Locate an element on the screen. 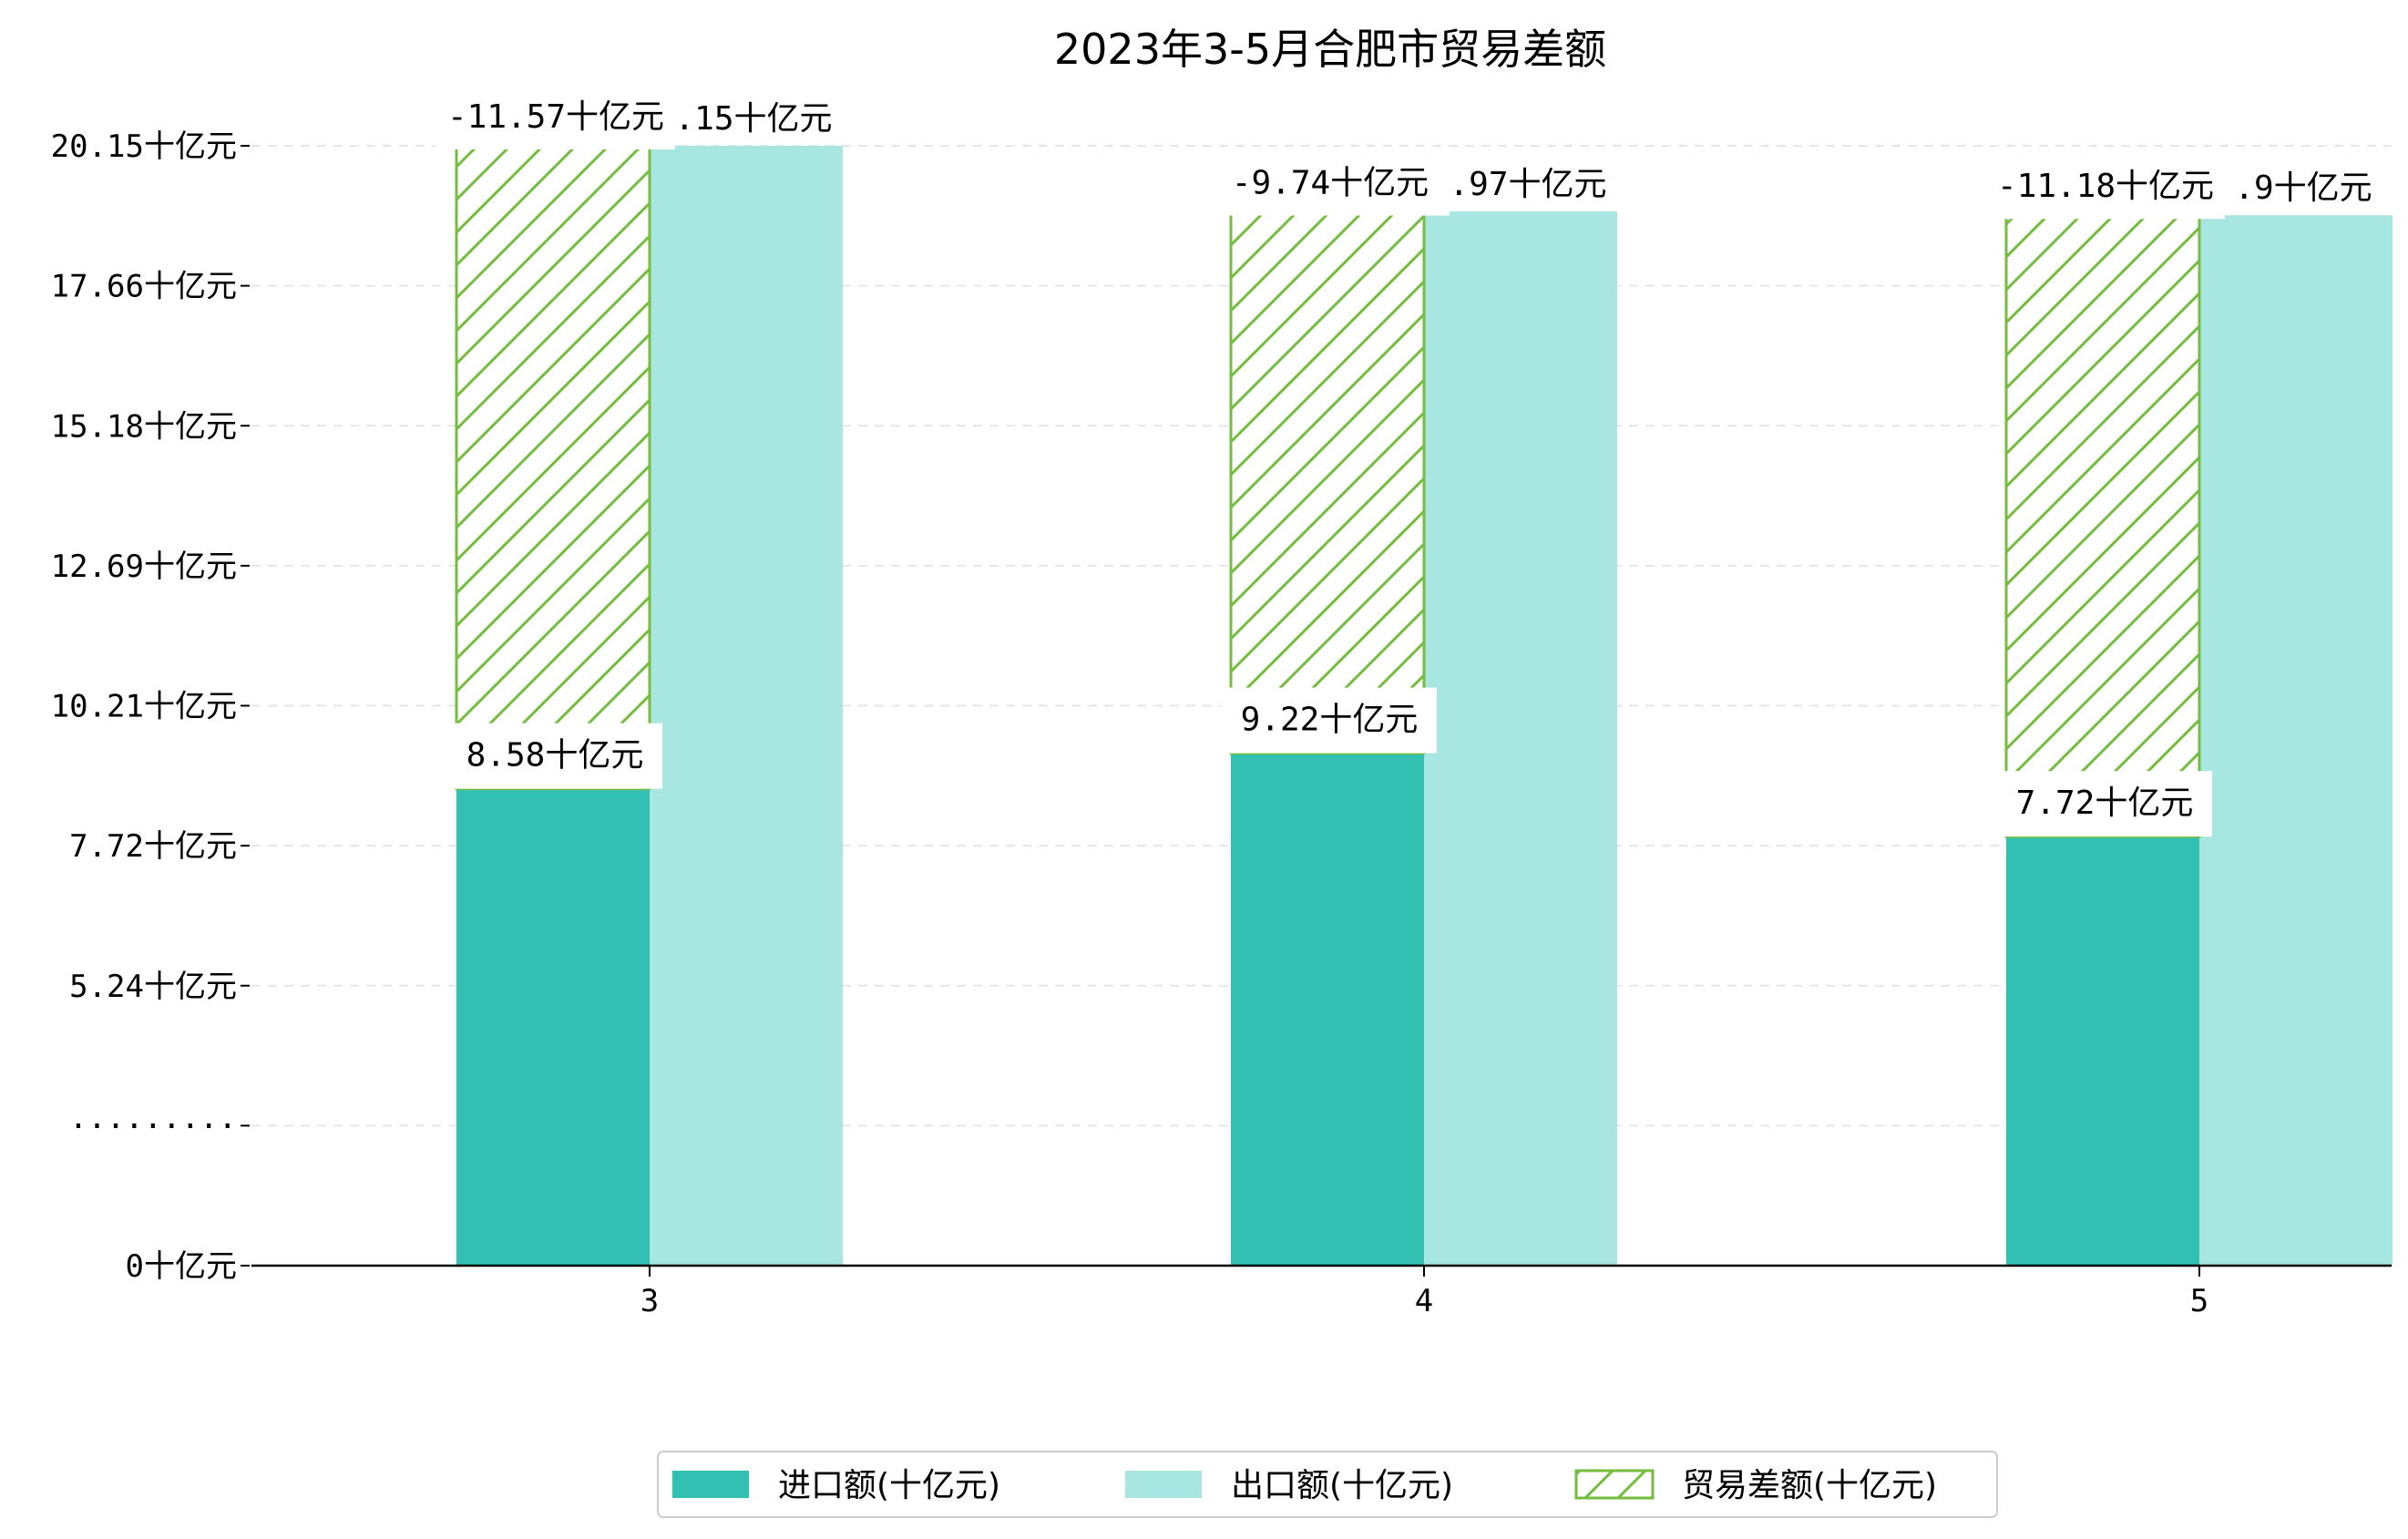 The image size is (2408, 1539). x-tick-label: 5 is located at coordinates (2199, 1301).